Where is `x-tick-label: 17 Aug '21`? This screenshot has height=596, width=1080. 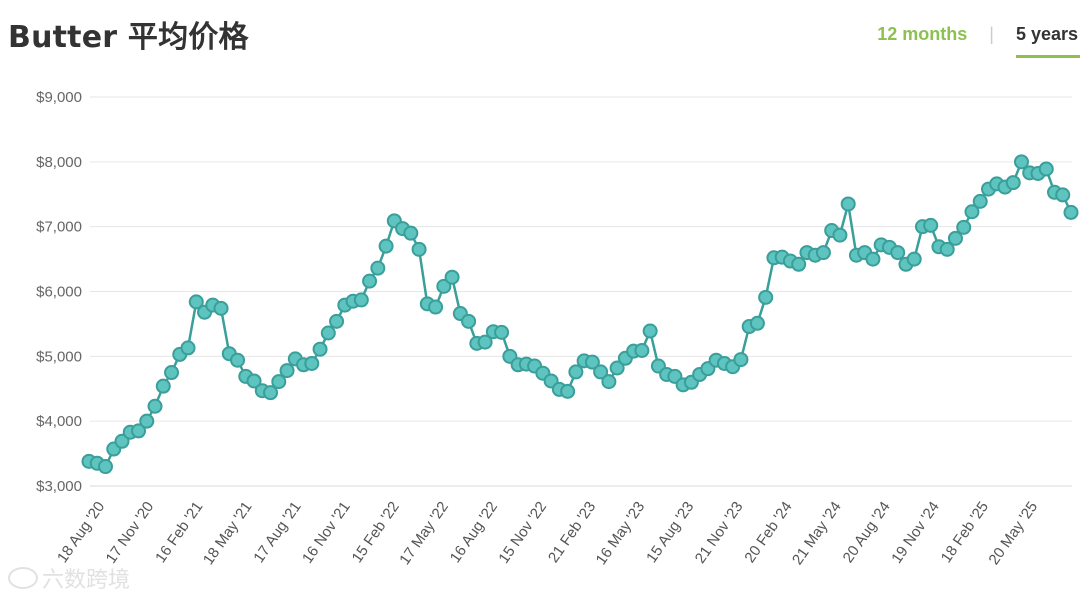
x-tick-label: 17 Aug '21 is located at coordinates (277, 532).